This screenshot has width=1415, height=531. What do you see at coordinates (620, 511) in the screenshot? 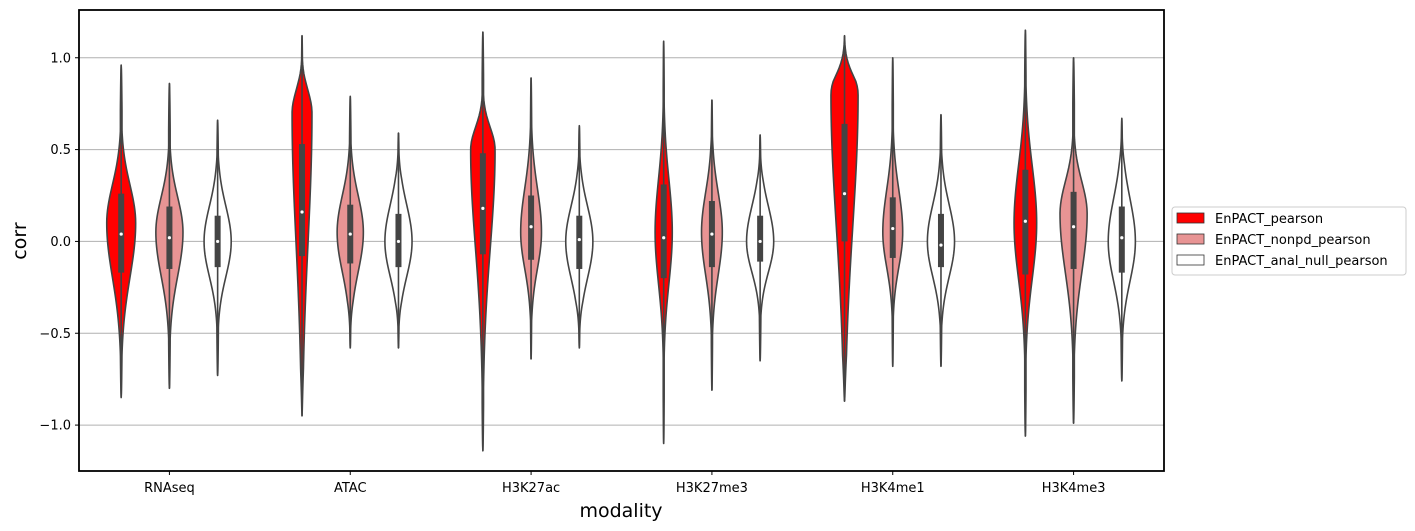
I see `x-axis-label: modality` at bounding box center [620, 511].